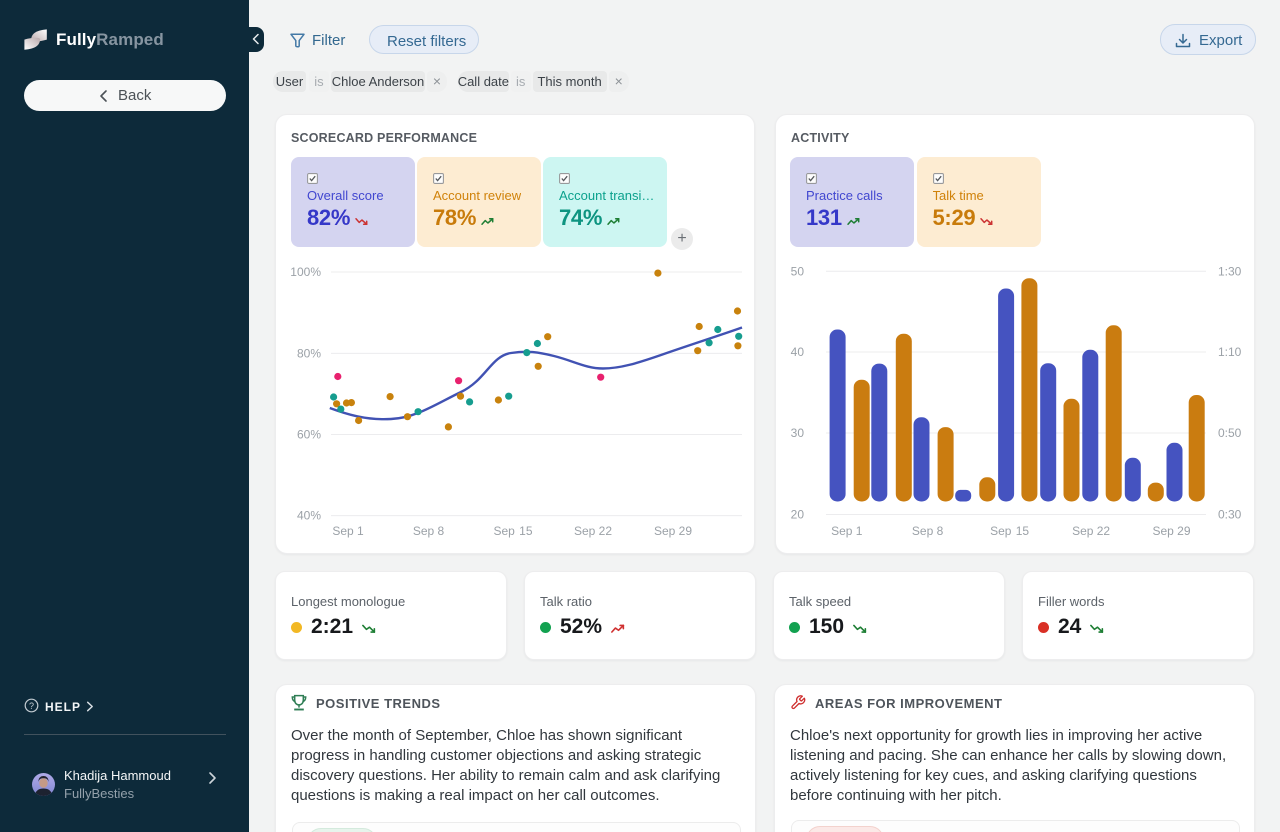 The height and width of the screenshot is (832, 1280). Describe the element at coordinates (798, 515) in the screenshot. I see `svg-text: 20` at that location.